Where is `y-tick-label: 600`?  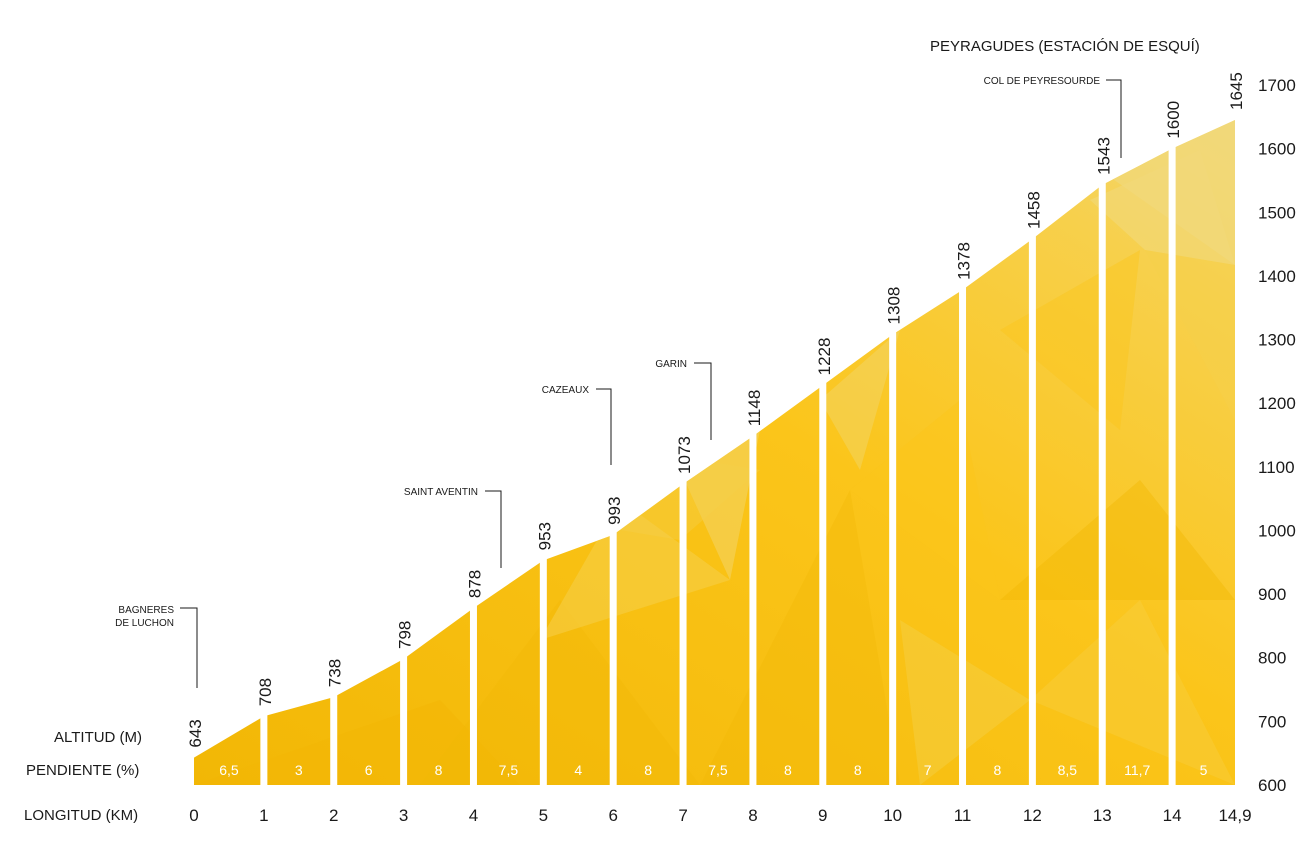
y-tick-label: 600 is located at coordinates (1272, 785).